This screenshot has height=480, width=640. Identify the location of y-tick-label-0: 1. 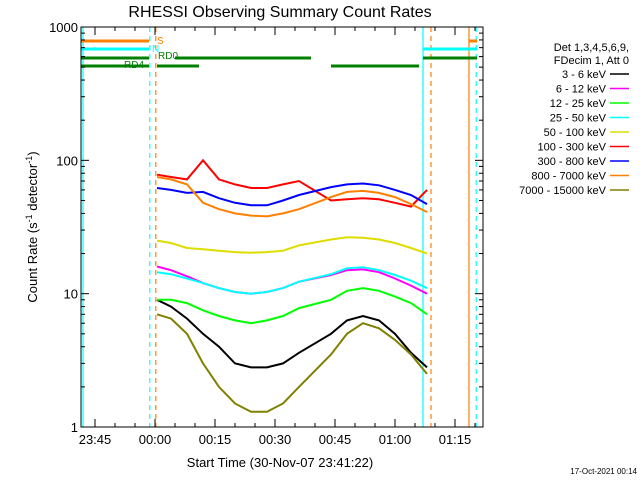
(74, 427).